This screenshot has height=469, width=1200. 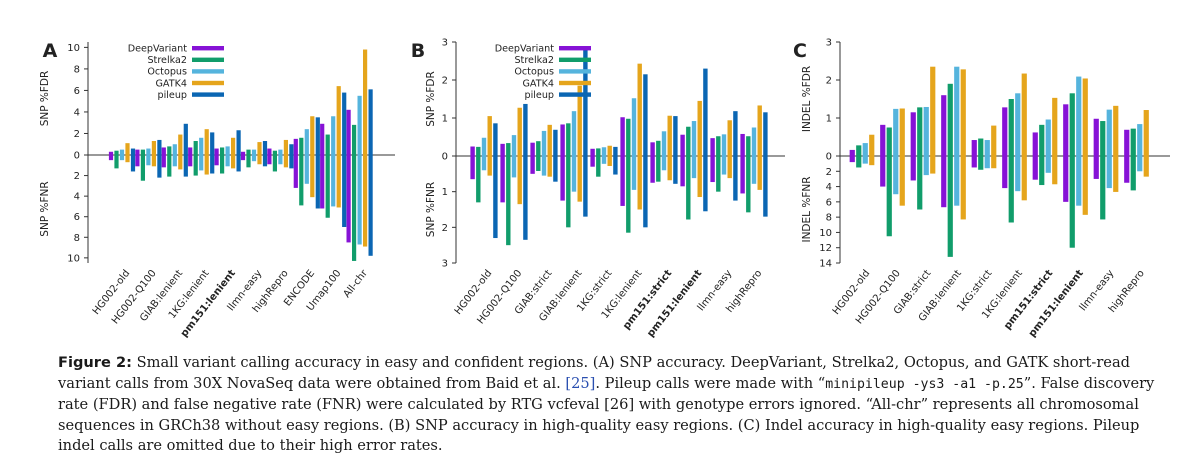 I want to click on y-axis-title-top: SNP %FDR, so click(x=431, y=99).